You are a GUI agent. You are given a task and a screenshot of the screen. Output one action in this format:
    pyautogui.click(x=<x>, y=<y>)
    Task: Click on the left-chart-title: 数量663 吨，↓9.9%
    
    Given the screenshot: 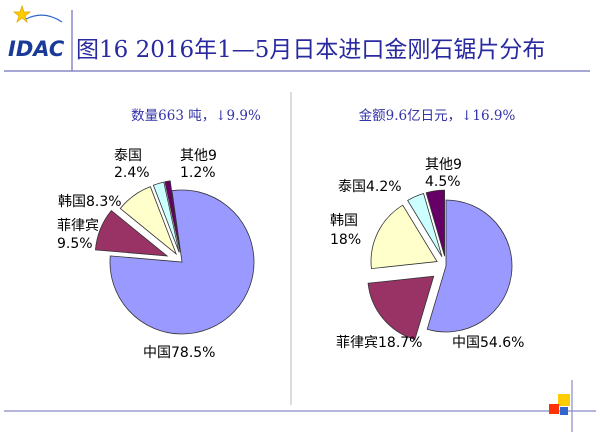 What is the action you would take?
    pyautogui.click(x=196, y=116)
    